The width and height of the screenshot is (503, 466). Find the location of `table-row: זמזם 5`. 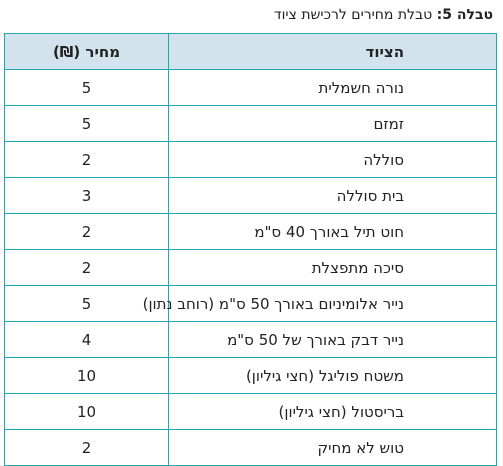

table-row: זמזם 5 is located at coordinates (250, 123).